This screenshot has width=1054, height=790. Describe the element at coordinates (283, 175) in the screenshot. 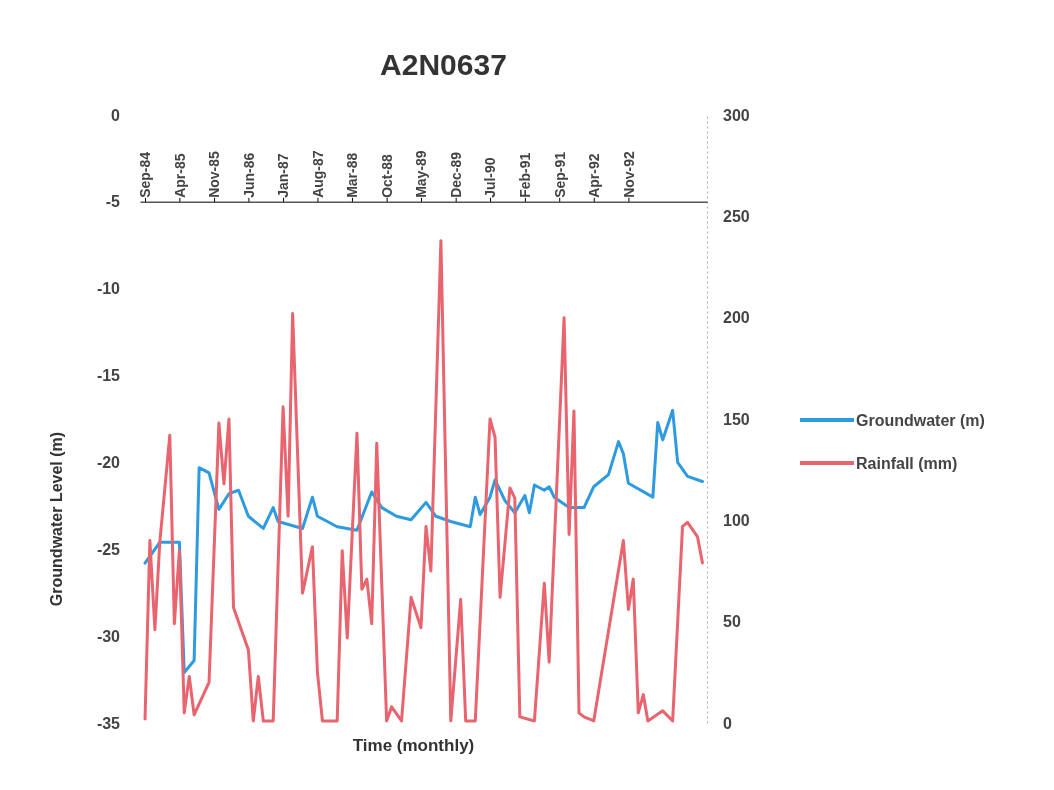

I see `x-tick-label: Jan-87` at that location.